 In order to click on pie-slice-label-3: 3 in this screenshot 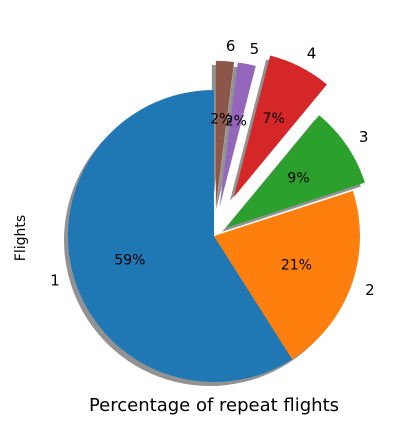, I will do `click(364, 137)`.